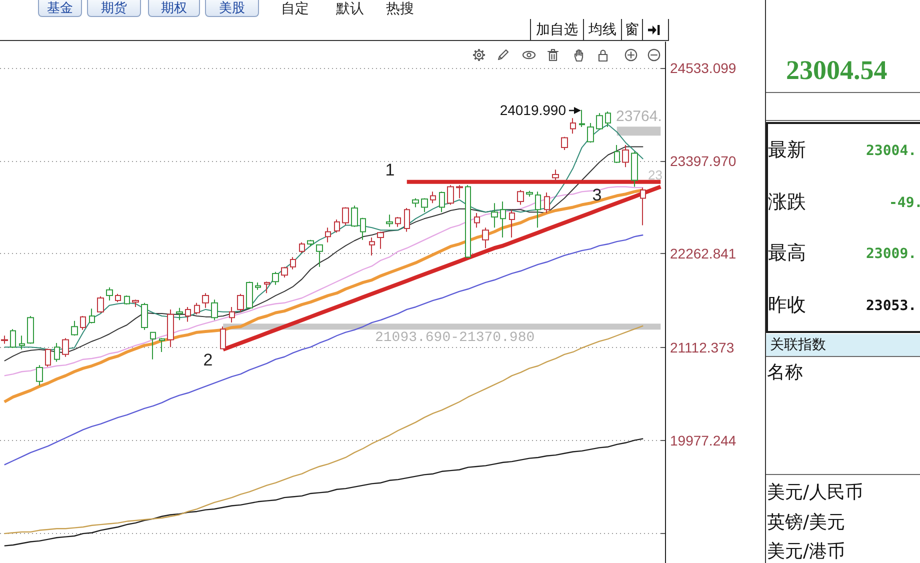 This screenshot has width=920, height=563. What do you see at coordinates (655, 175) in the screenshot?
I see `annotation: 23` at bounding box center [655, 175].